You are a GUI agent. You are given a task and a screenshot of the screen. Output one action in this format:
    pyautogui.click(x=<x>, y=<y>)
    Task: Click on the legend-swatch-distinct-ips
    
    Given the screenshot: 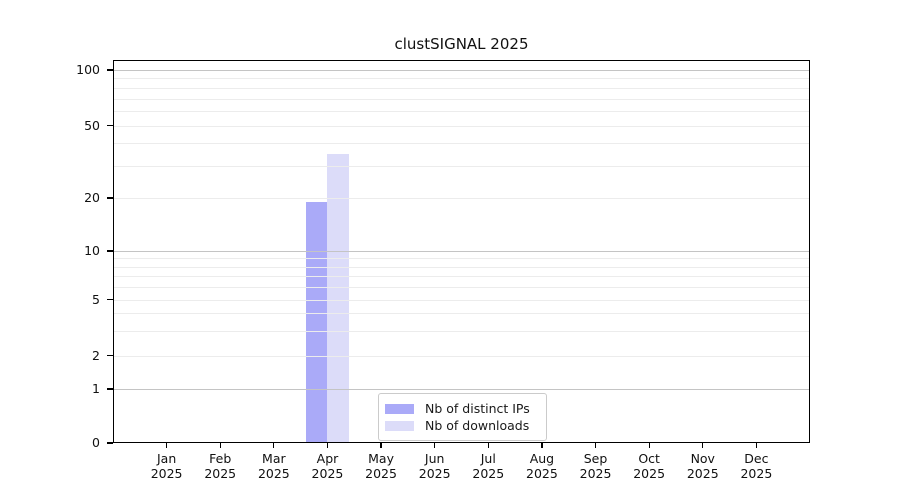 What is the action you would take?
    pyautogui.click(x=399, y=408)
    